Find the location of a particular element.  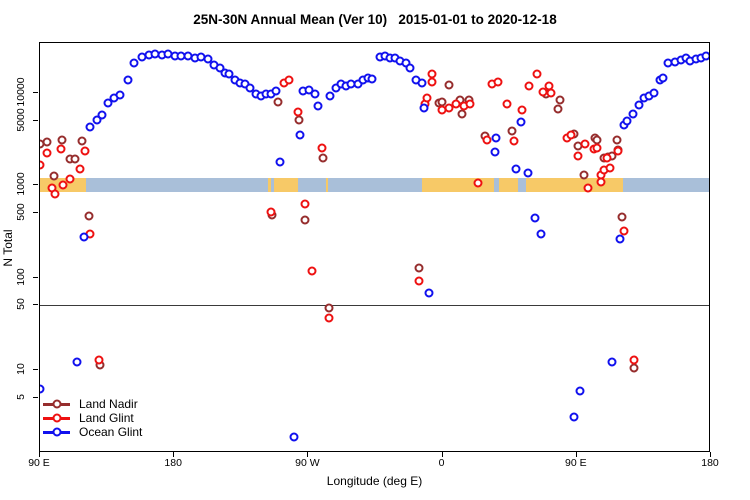

x-tick-label: 0 is located at coordinates (441, 463).